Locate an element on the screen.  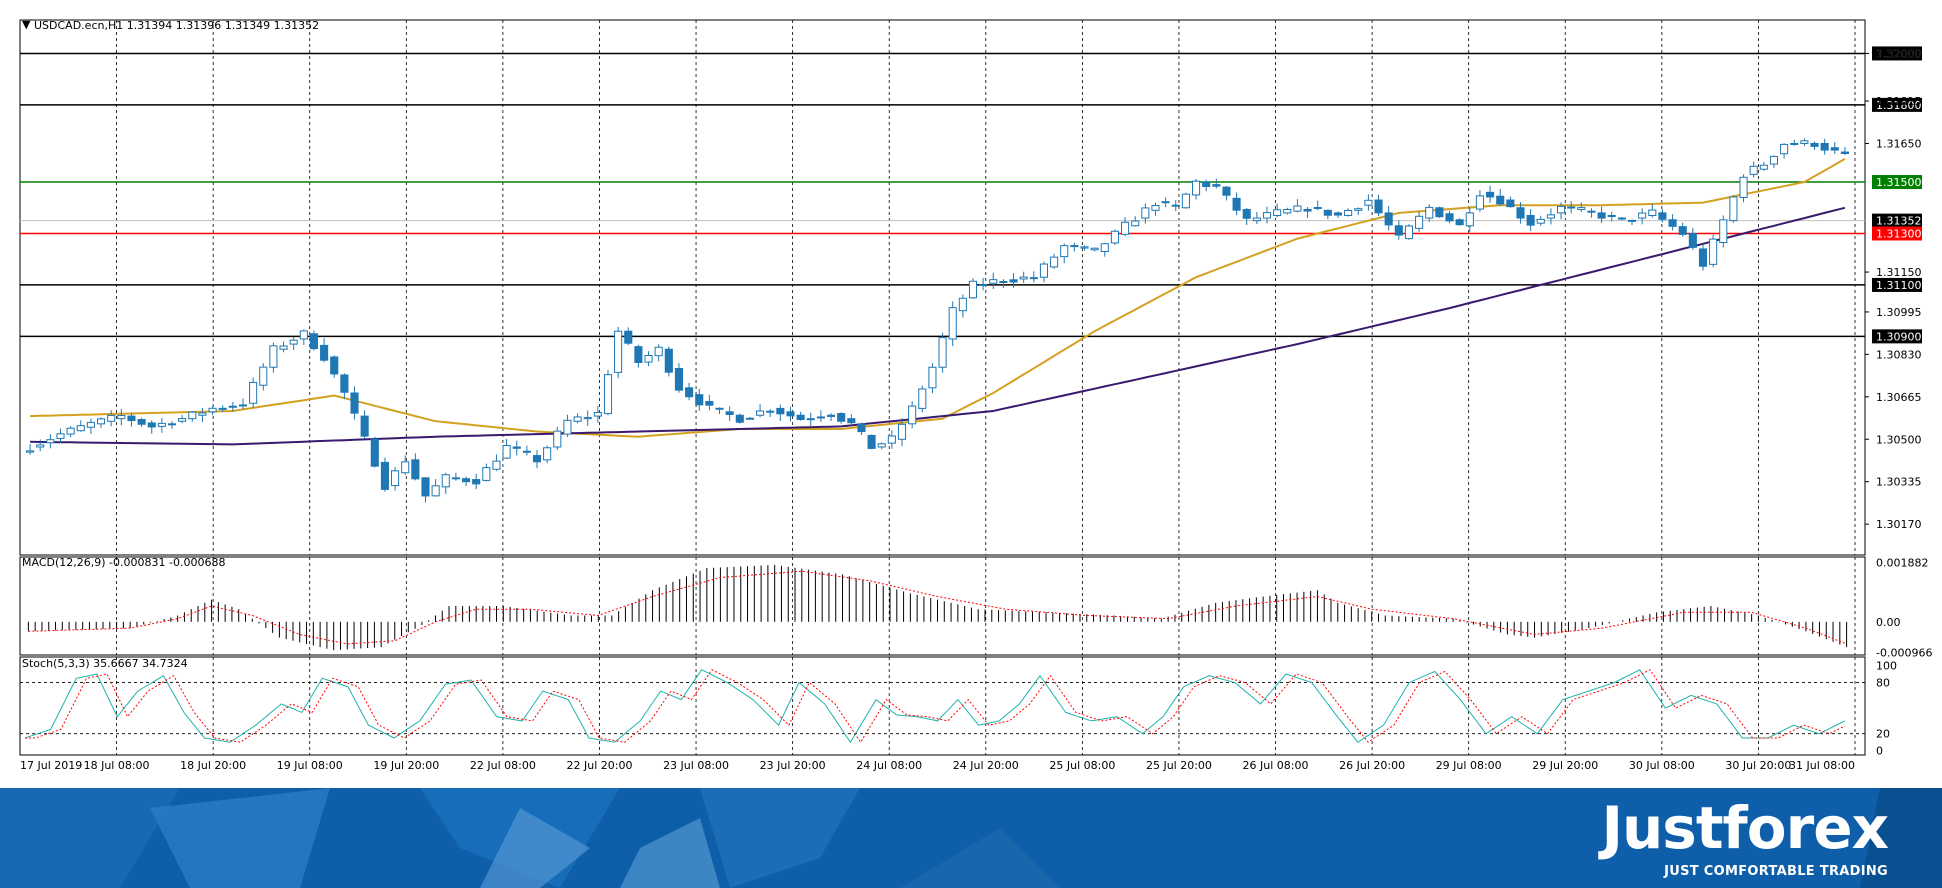
x-tick-label: 29 Jul 20:00 is located at coordinates (1565, 765).